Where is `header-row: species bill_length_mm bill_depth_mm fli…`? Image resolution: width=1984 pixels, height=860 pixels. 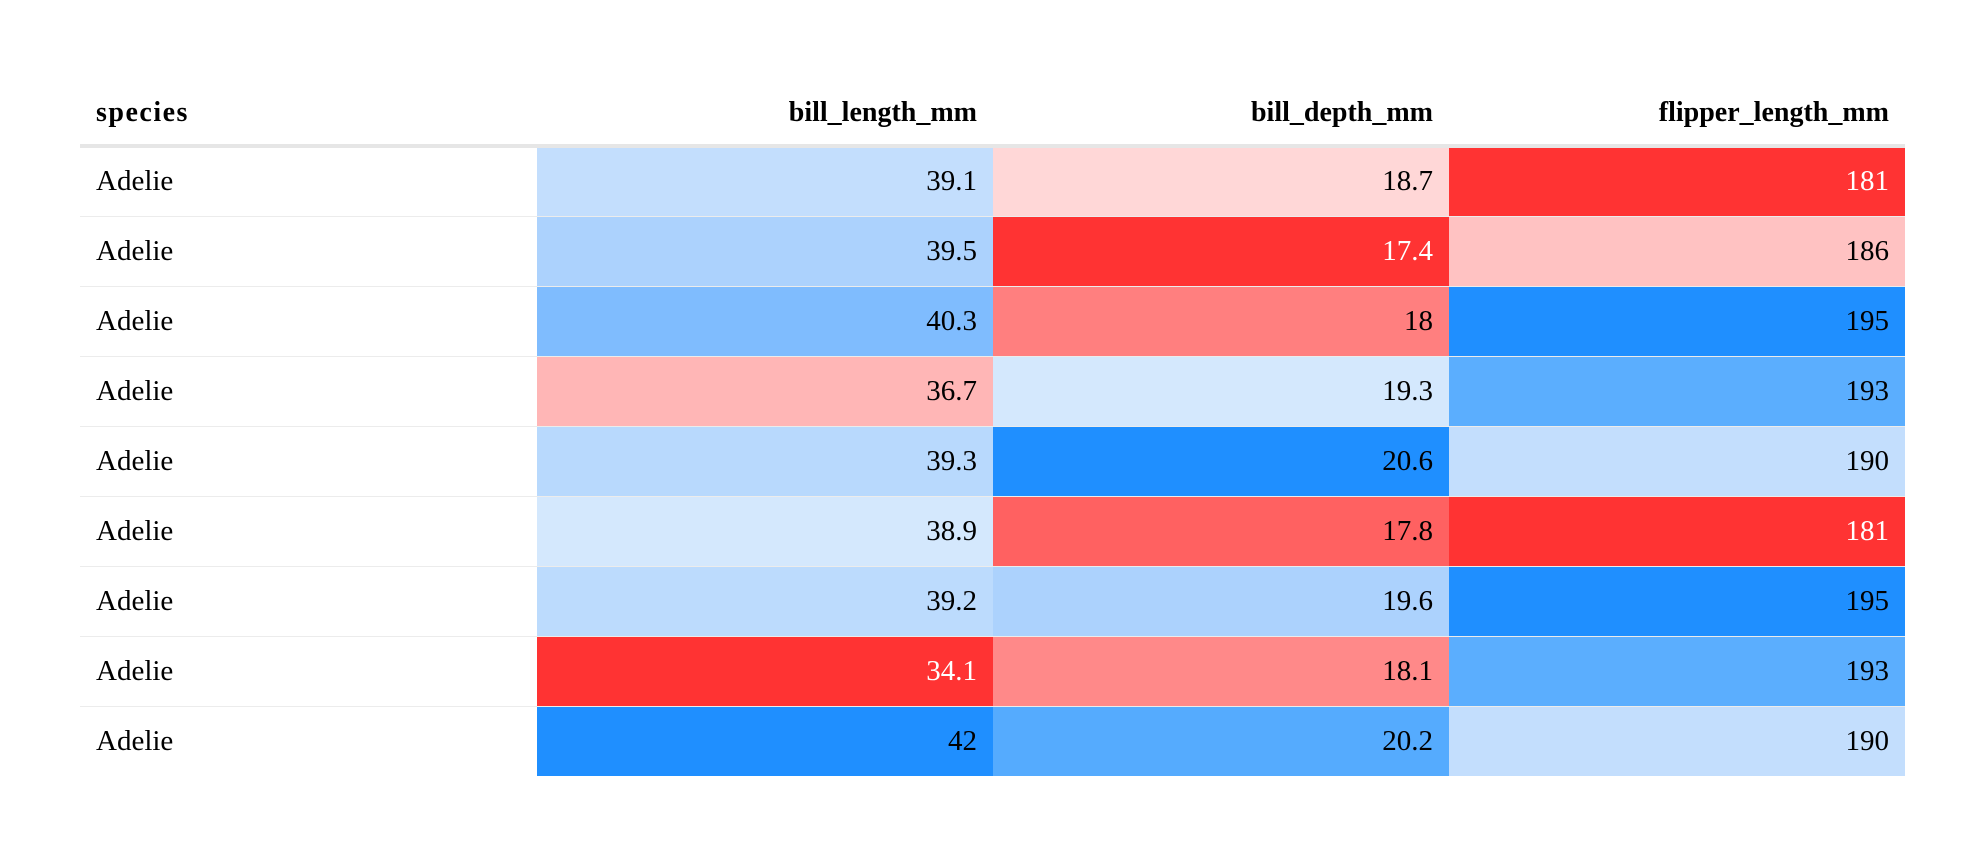 header-row: species bill_length_mm bill_depth_mm fli… is located at coordinates (992, 115).